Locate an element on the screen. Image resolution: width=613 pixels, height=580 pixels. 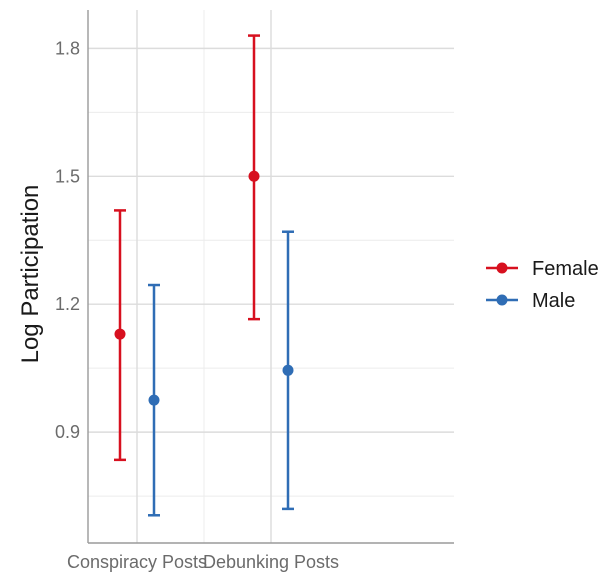
legend-item-male: Male is located at coordinates (530, 301).